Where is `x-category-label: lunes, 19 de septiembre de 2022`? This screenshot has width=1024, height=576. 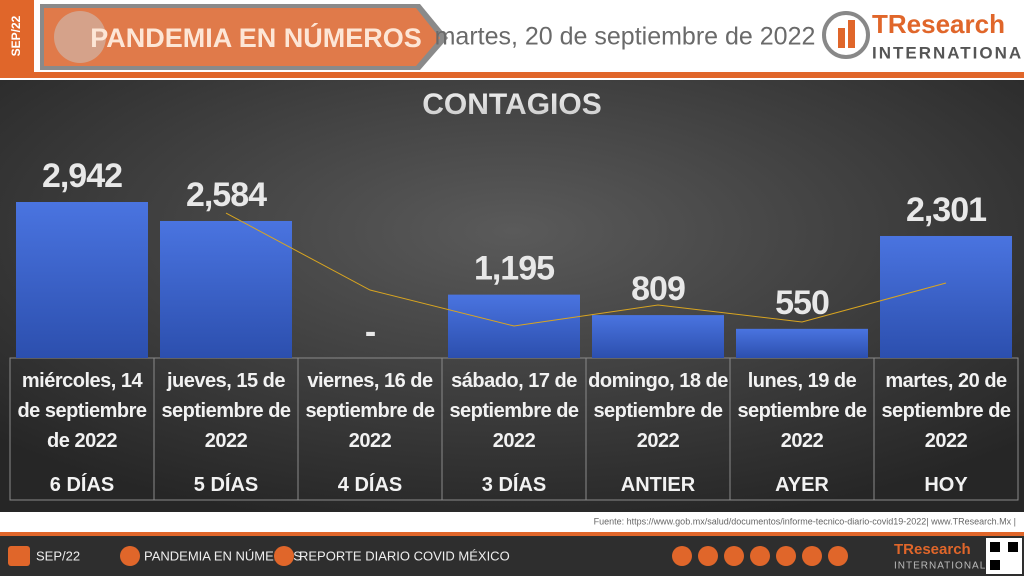 x-category-label: lunes, 19 de septiembre de 2022 is located at coordinates (802, 411).